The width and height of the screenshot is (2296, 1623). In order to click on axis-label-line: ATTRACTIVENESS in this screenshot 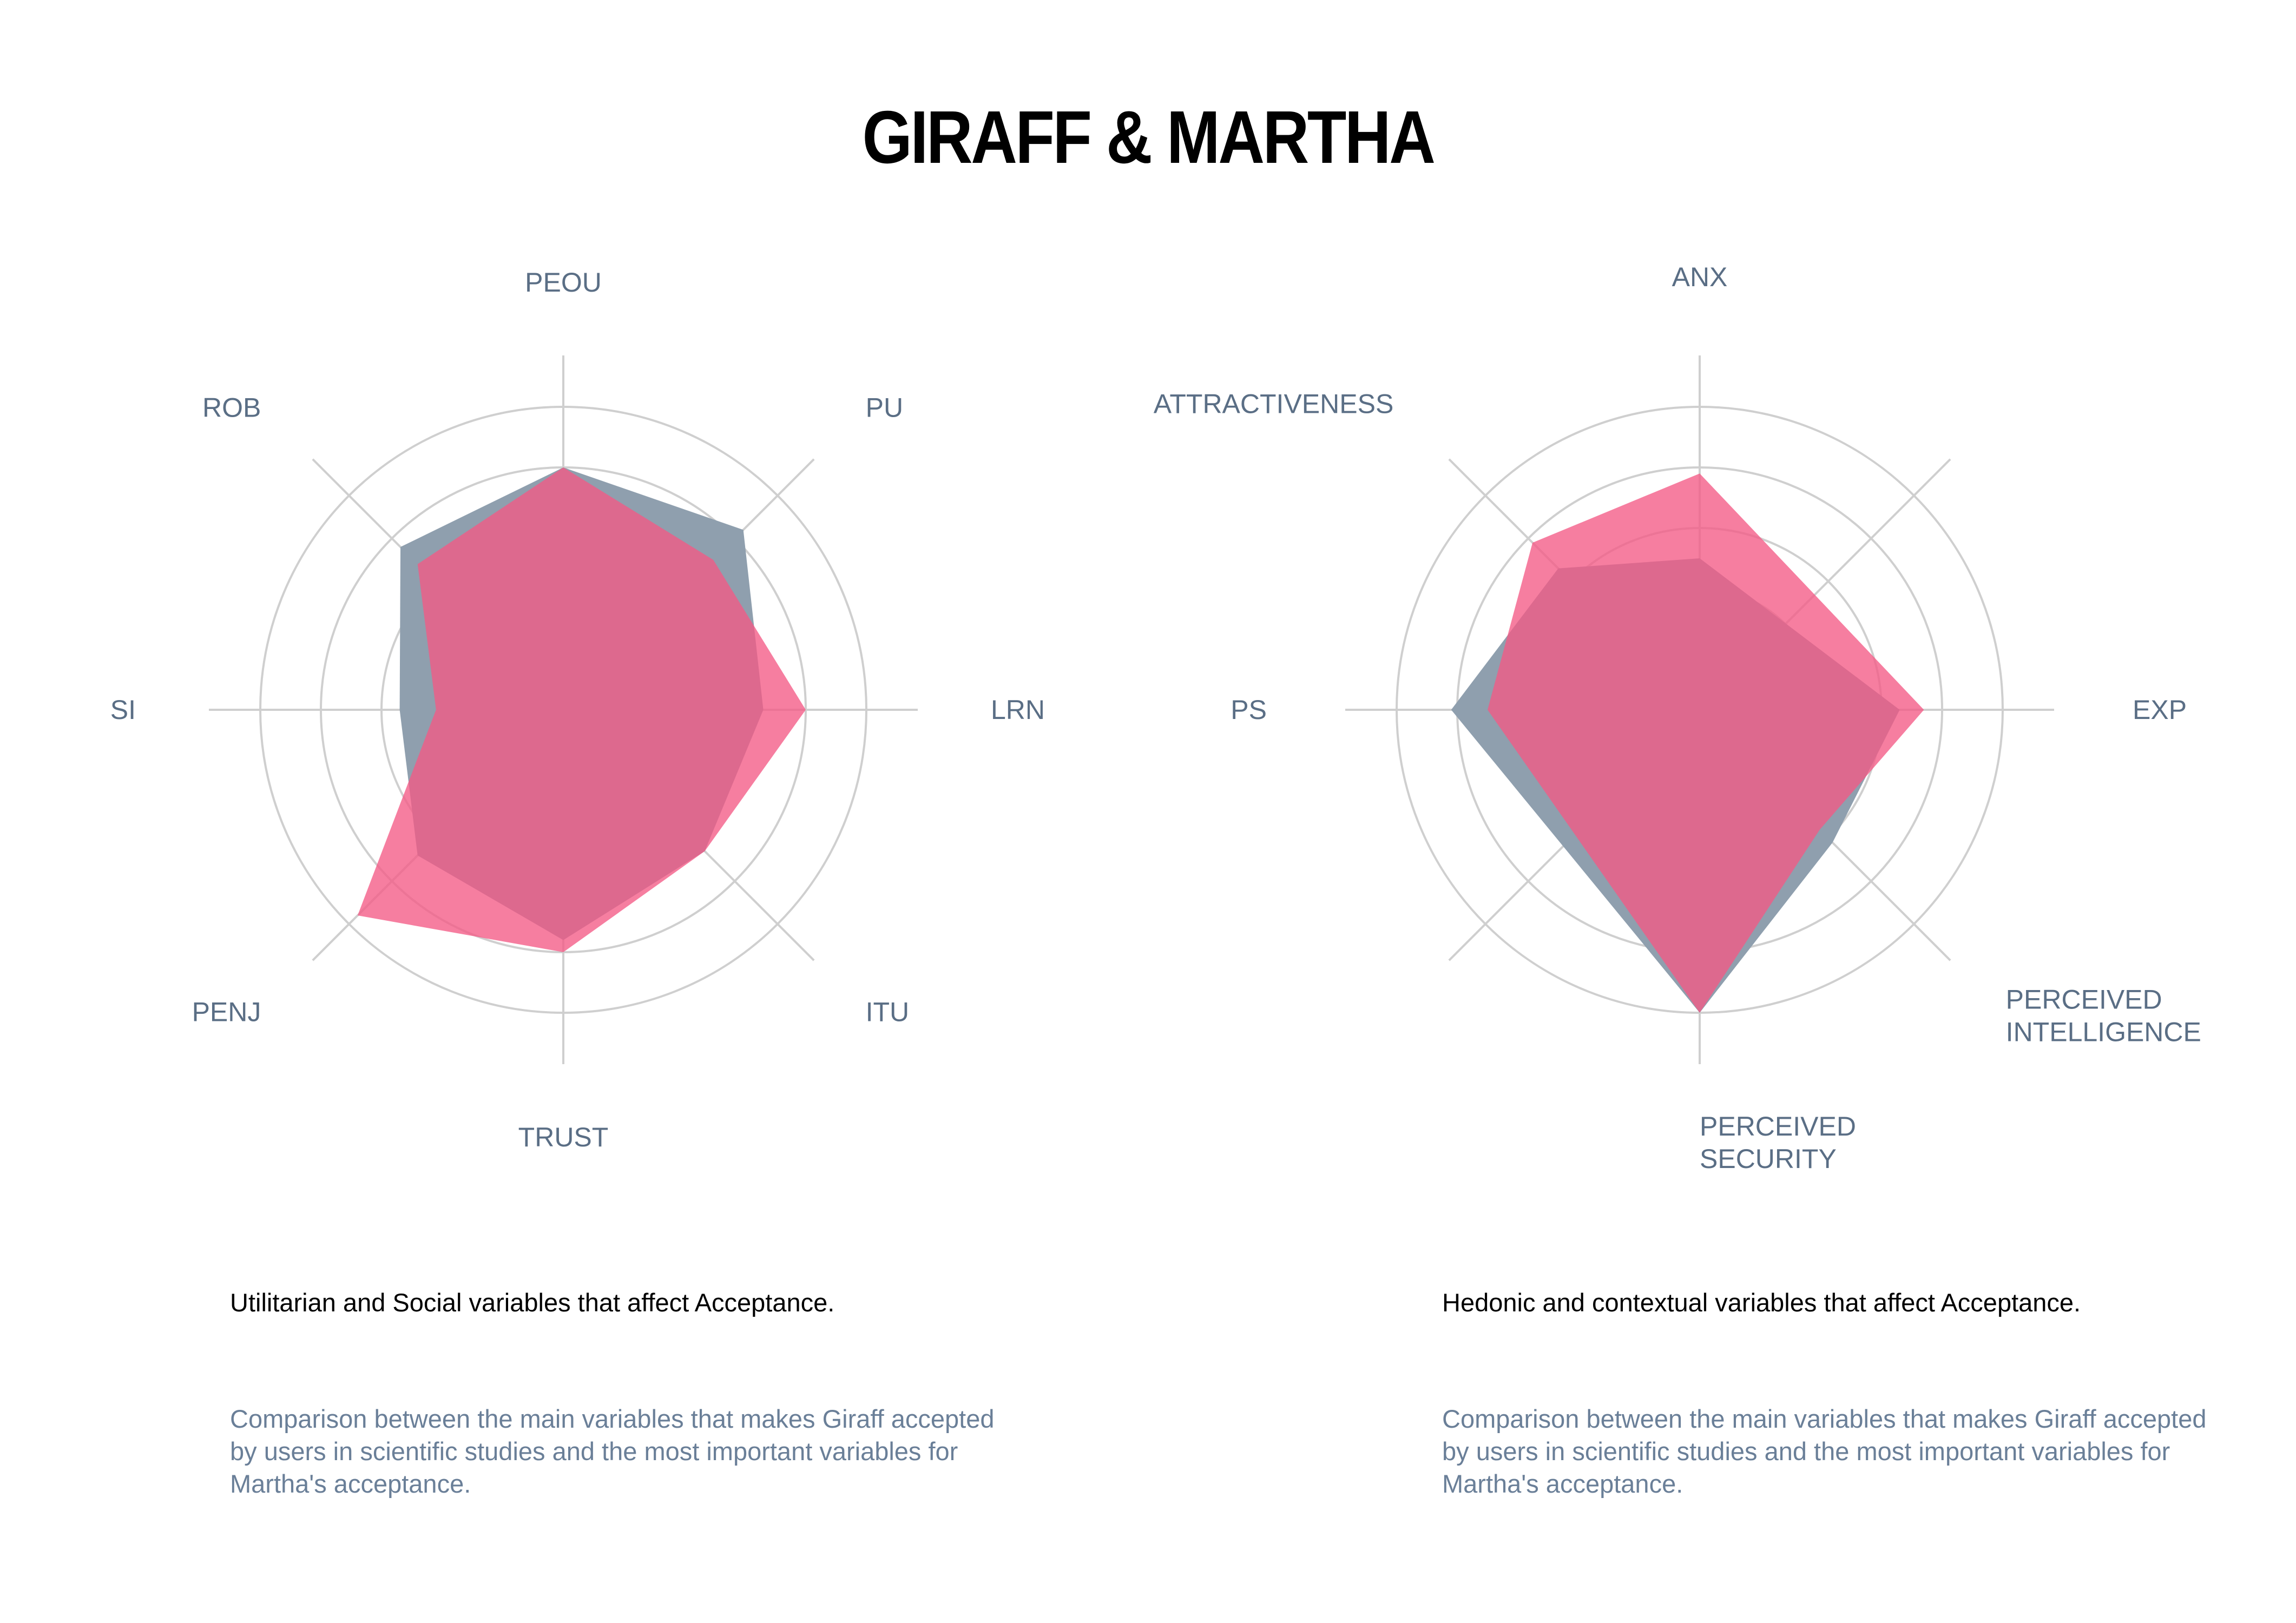, I will do `click(1274, 404)`.